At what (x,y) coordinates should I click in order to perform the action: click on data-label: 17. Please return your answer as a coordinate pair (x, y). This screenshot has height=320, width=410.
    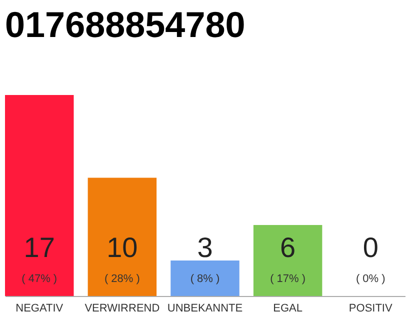
    Looking at the image, I should click on (39, 247).